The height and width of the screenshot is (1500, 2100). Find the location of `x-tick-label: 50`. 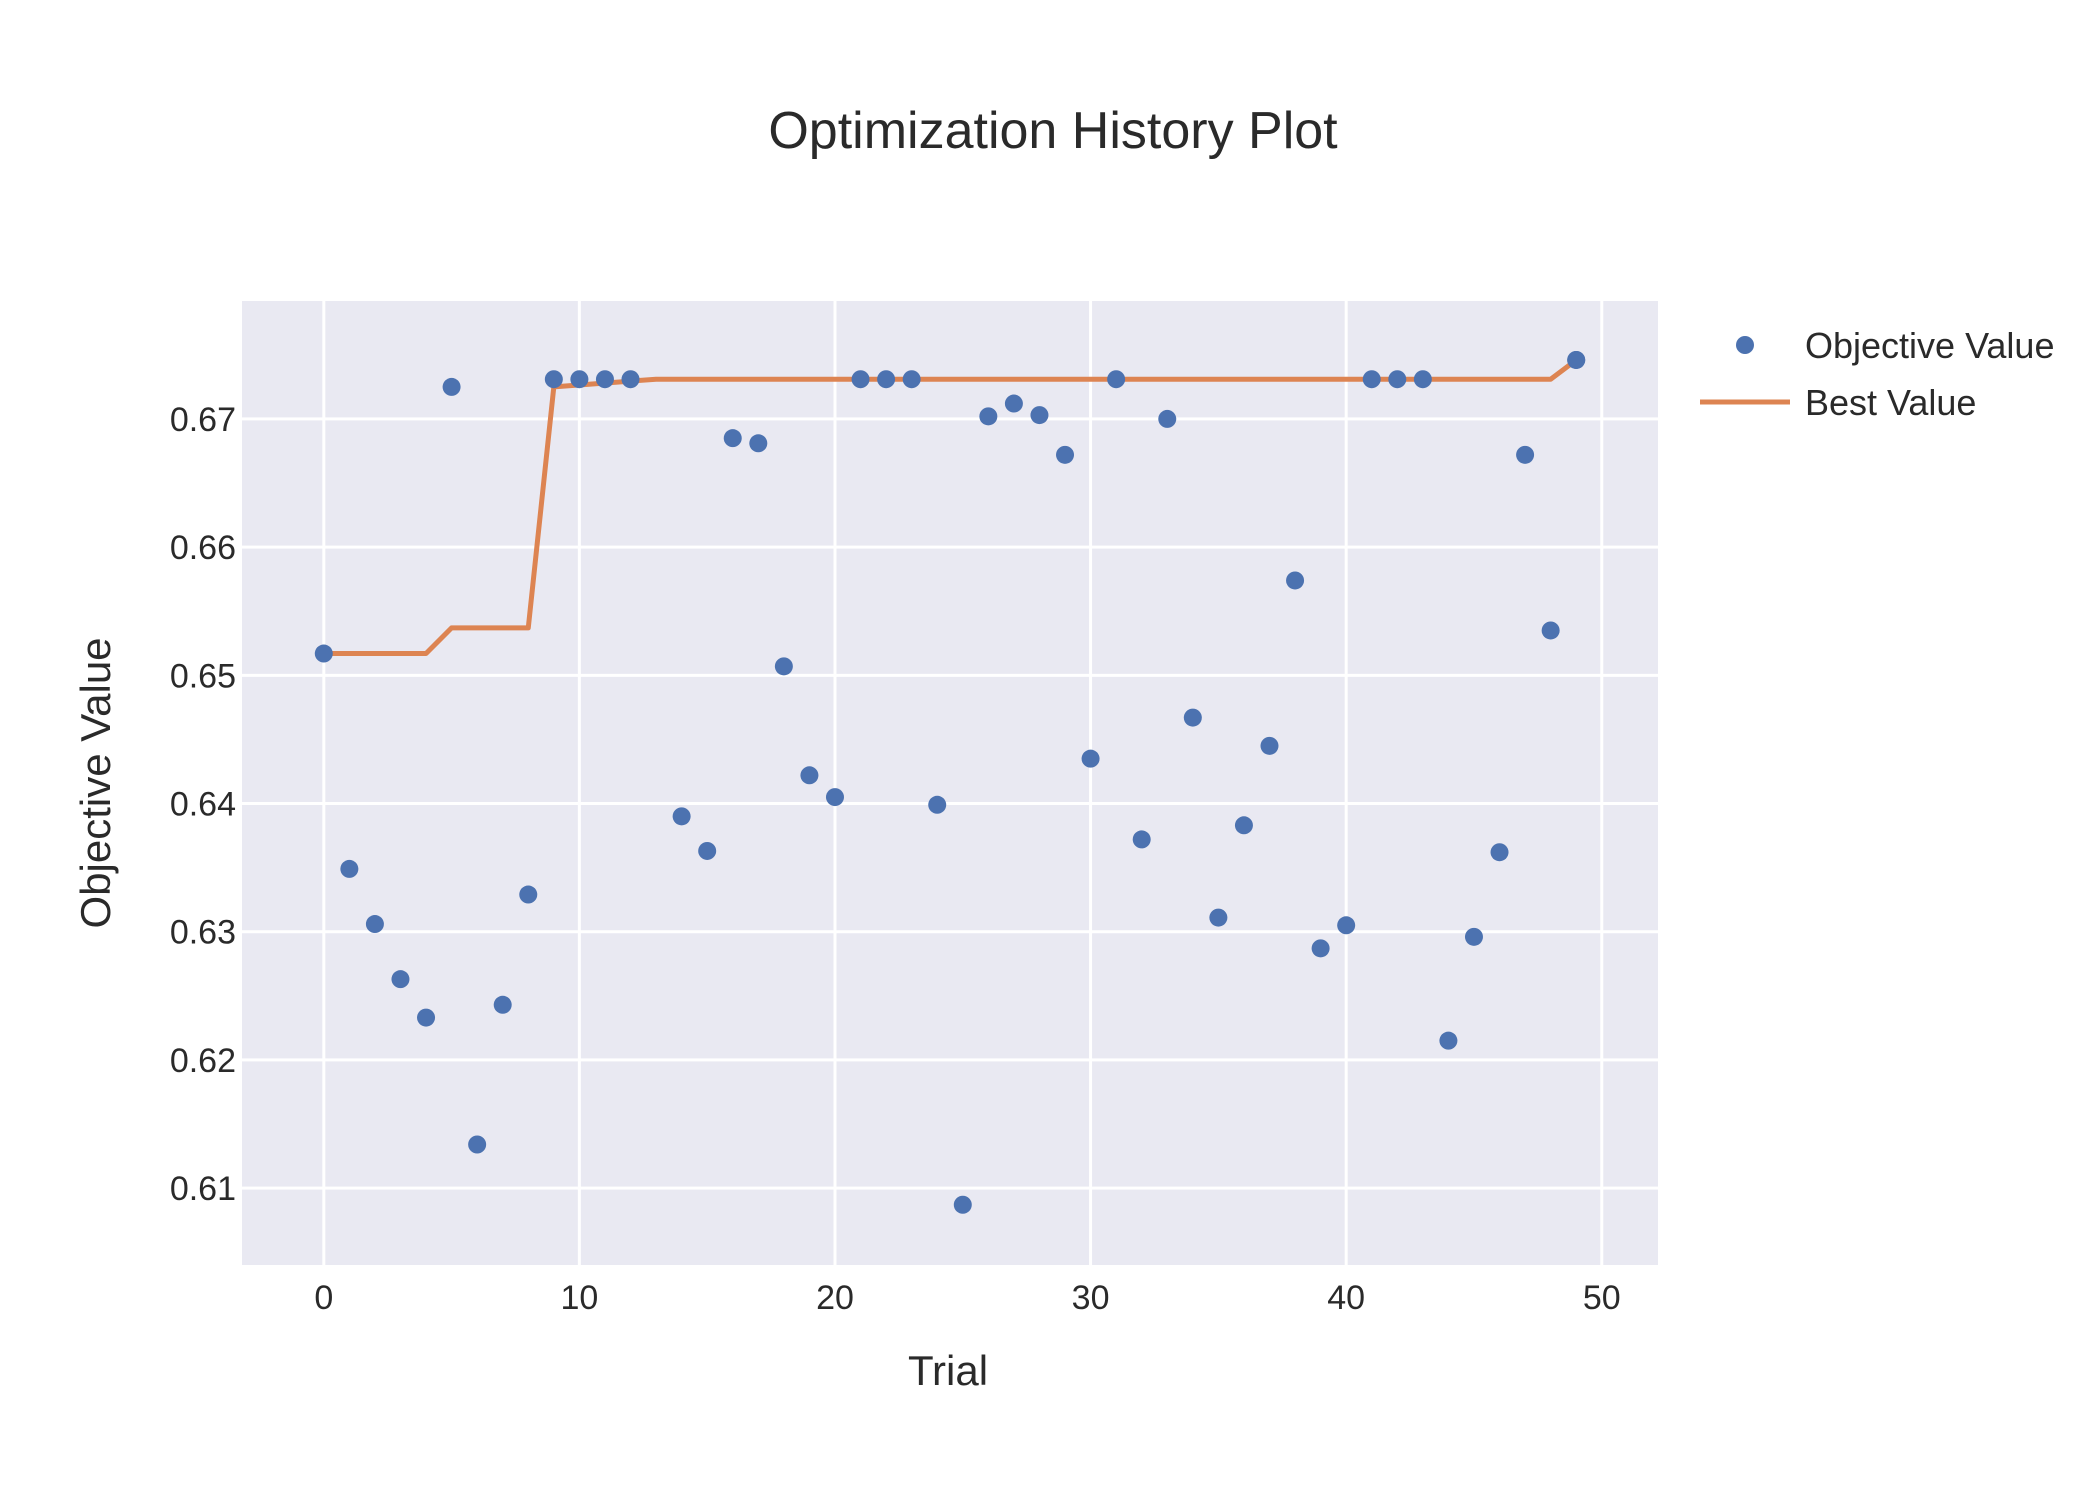

x-tick-label: 50 is located at coordinates (1602, 1298).